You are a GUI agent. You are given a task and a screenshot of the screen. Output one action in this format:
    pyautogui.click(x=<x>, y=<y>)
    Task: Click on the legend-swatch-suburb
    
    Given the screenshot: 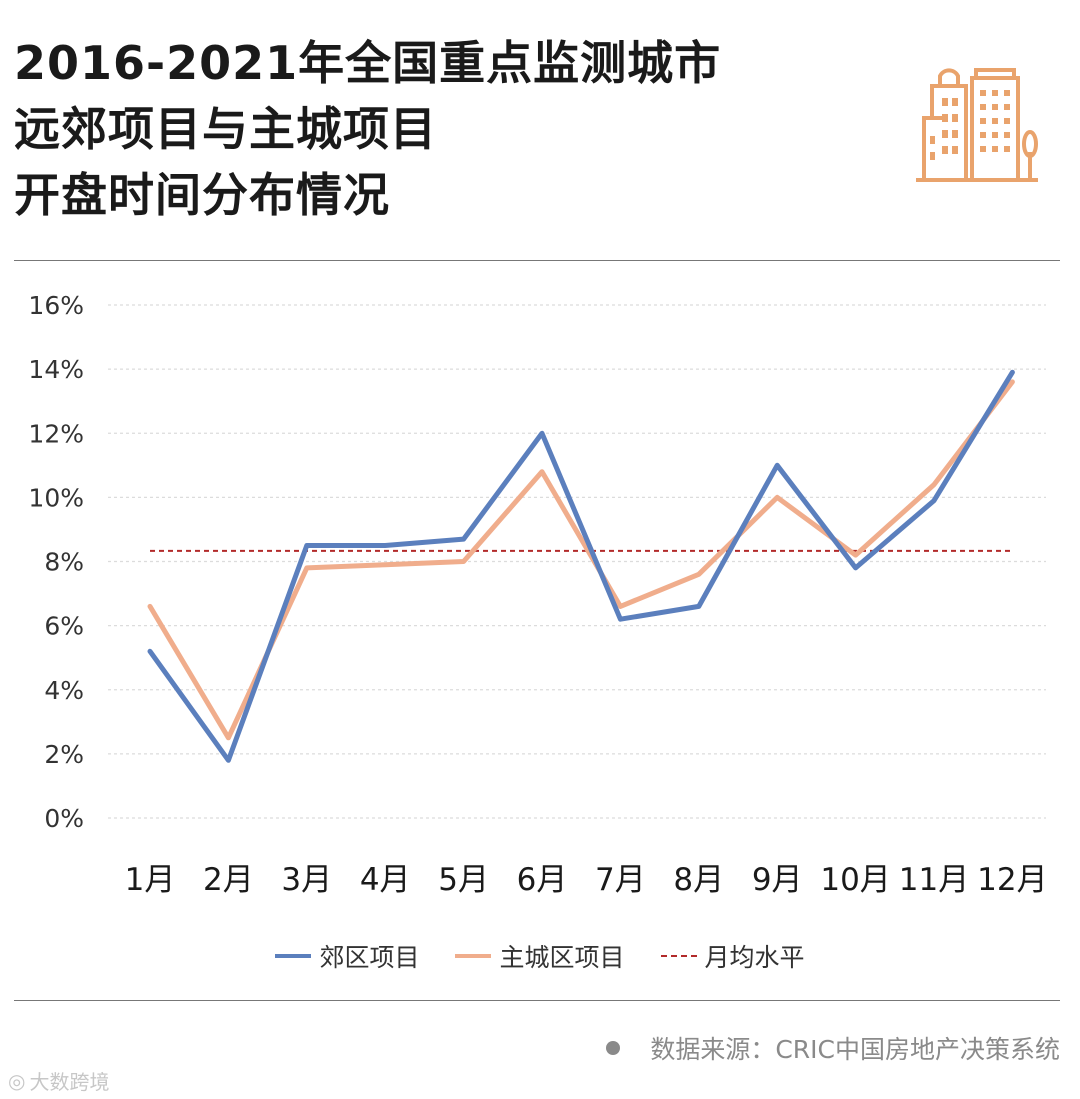 What is the action you would take?
    pyautogui.click(x=293, y=956)
    